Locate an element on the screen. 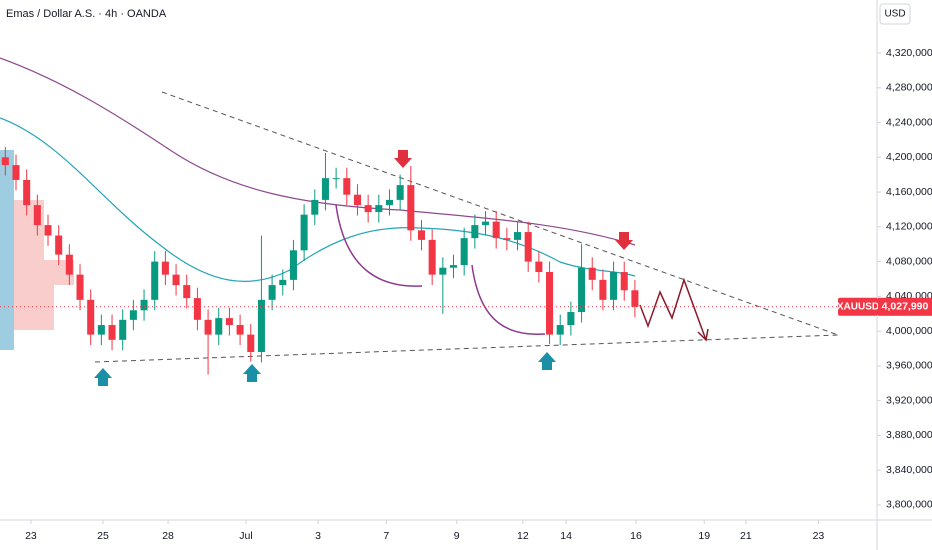  y-tick-label: 3,920,000 is located at coordinates (909, 400).